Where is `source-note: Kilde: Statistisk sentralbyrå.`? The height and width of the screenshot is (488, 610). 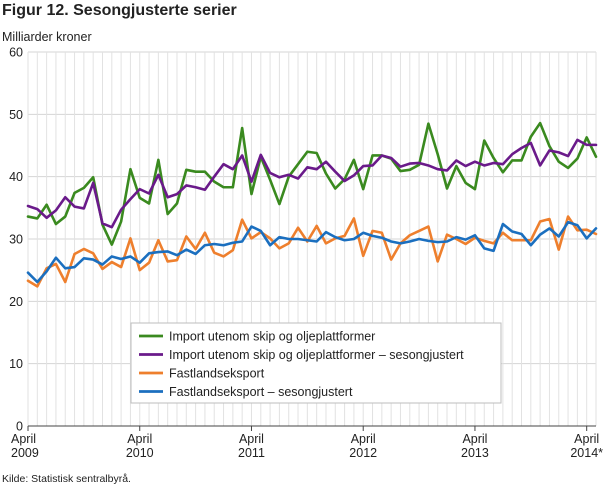
source-note: Kilde: Statistisk sentralbyrå. is located at coordinates (66, 479).